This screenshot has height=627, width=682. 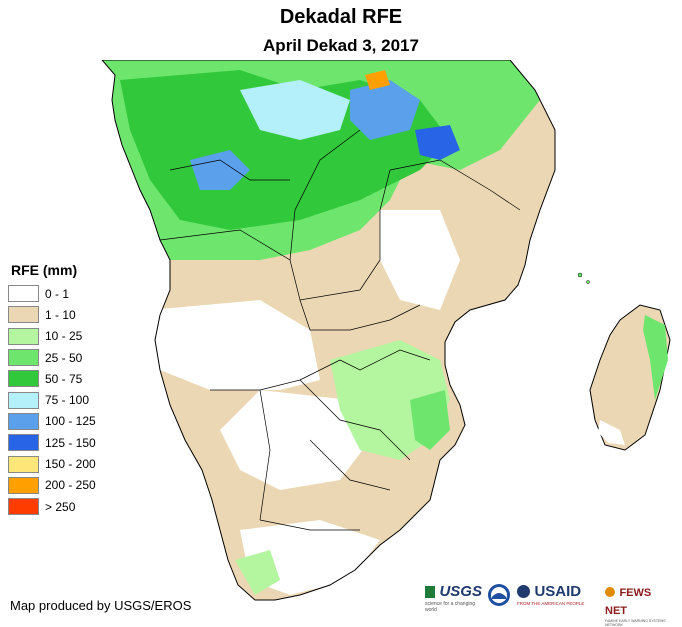 I want to click on legend-item: 0 - 1, so click(x=52, y=293).